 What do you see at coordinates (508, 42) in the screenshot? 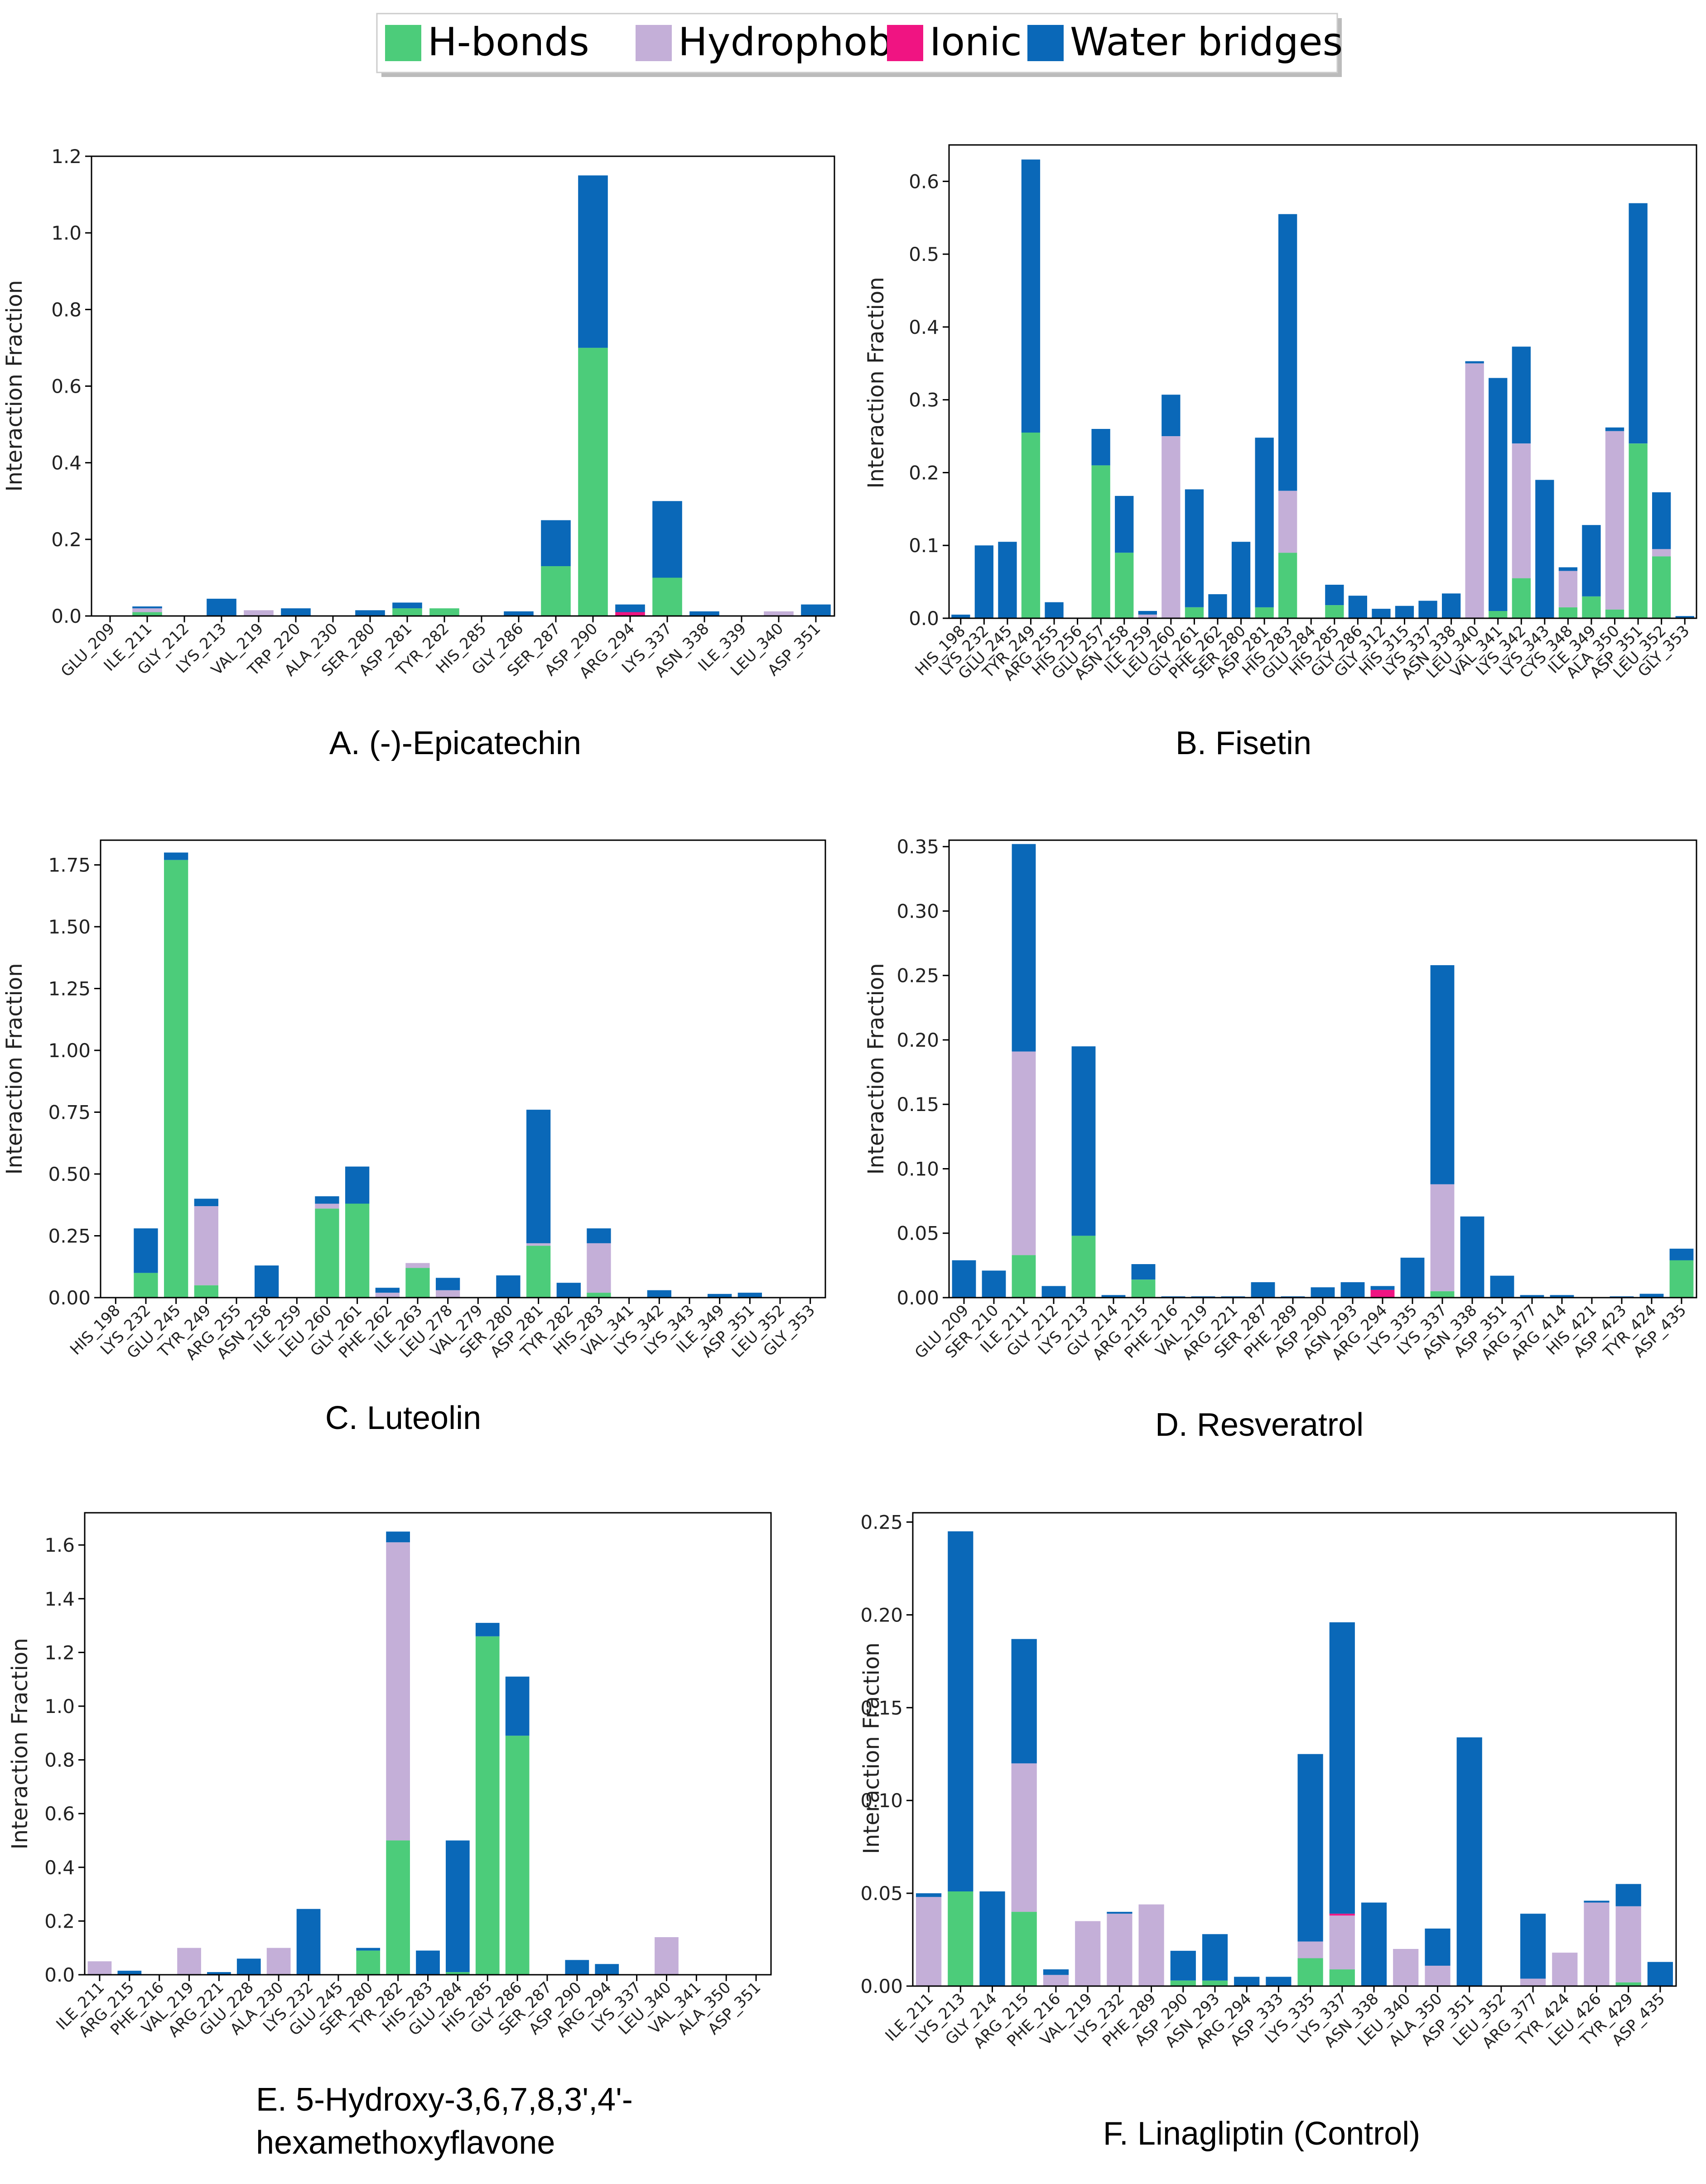
I see `legend-label-0: H-bonds` at bounding box center [508, 42].